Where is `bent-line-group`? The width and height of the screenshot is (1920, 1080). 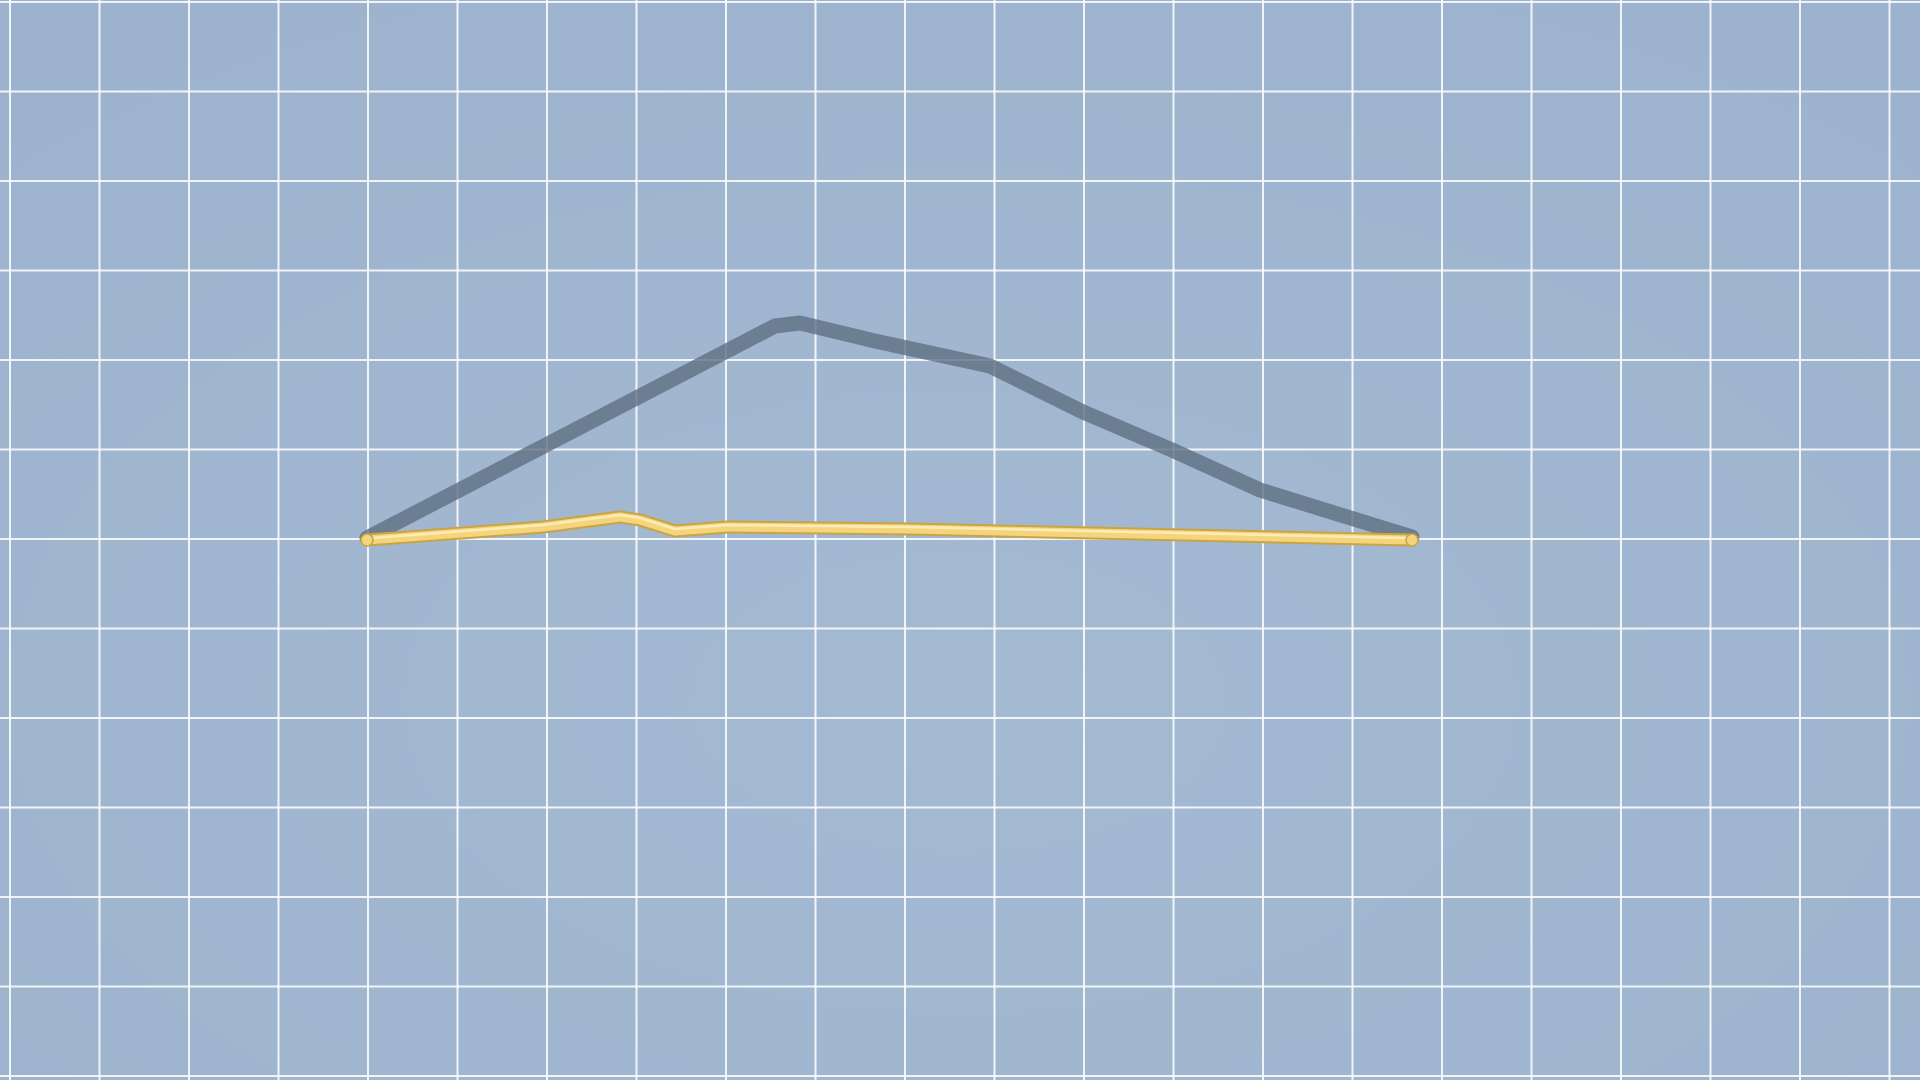 bent-line-group is located at coordinates (889, 528).